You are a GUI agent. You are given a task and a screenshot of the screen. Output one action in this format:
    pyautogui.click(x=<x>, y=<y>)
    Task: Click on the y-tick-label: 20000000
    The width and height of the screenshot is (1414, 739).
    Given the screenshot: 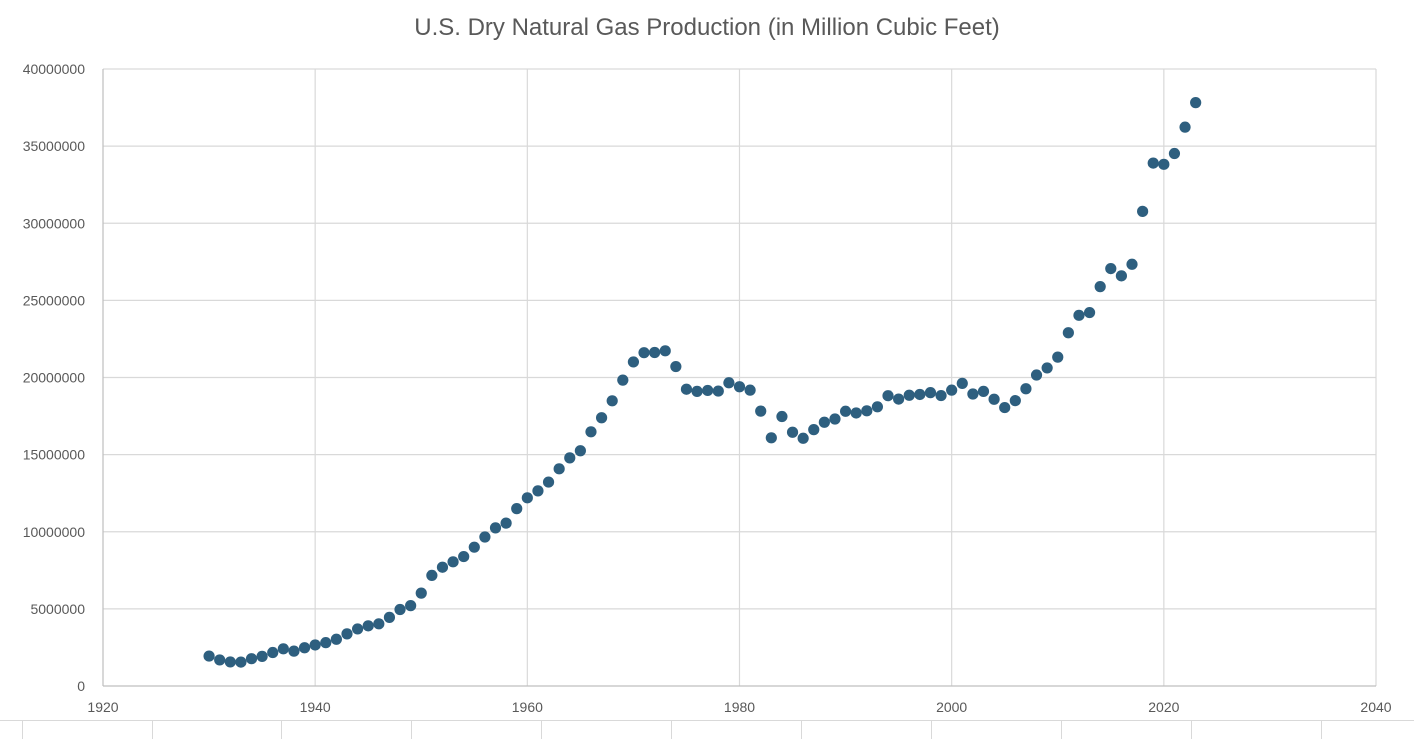 What is the action you would take?
    pyautogui.click(x=54, y=378)
    